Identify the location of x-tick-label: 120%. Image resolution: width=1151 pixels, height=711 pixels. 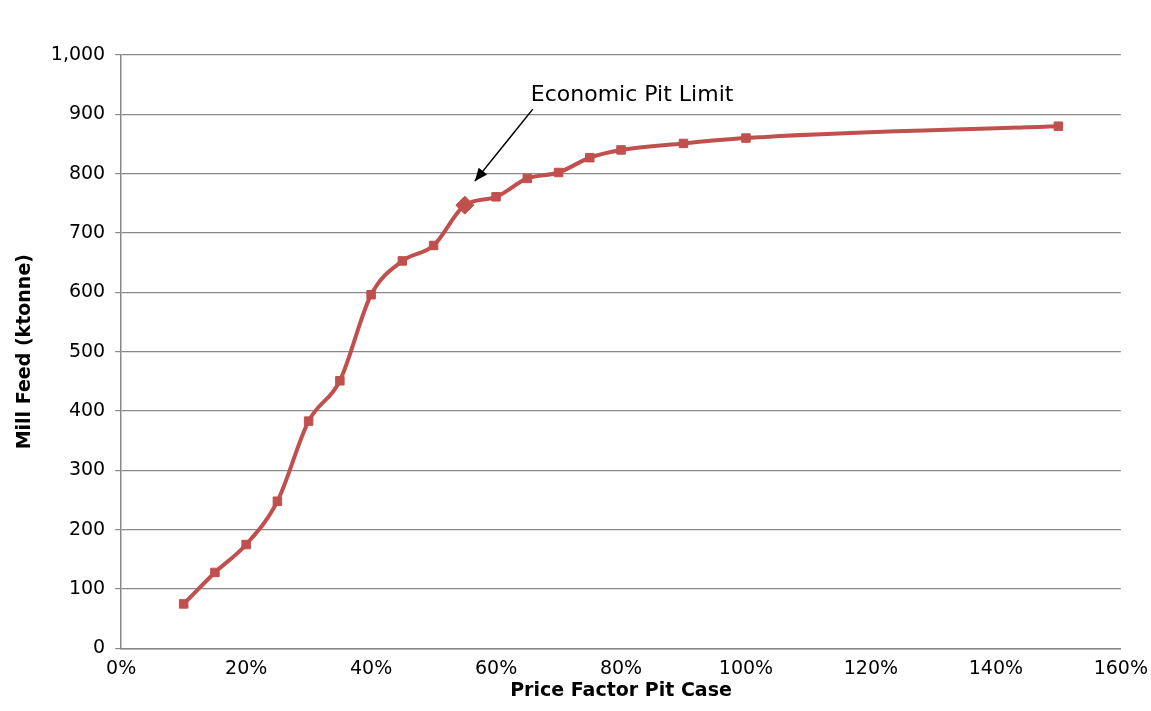
(871, 666).